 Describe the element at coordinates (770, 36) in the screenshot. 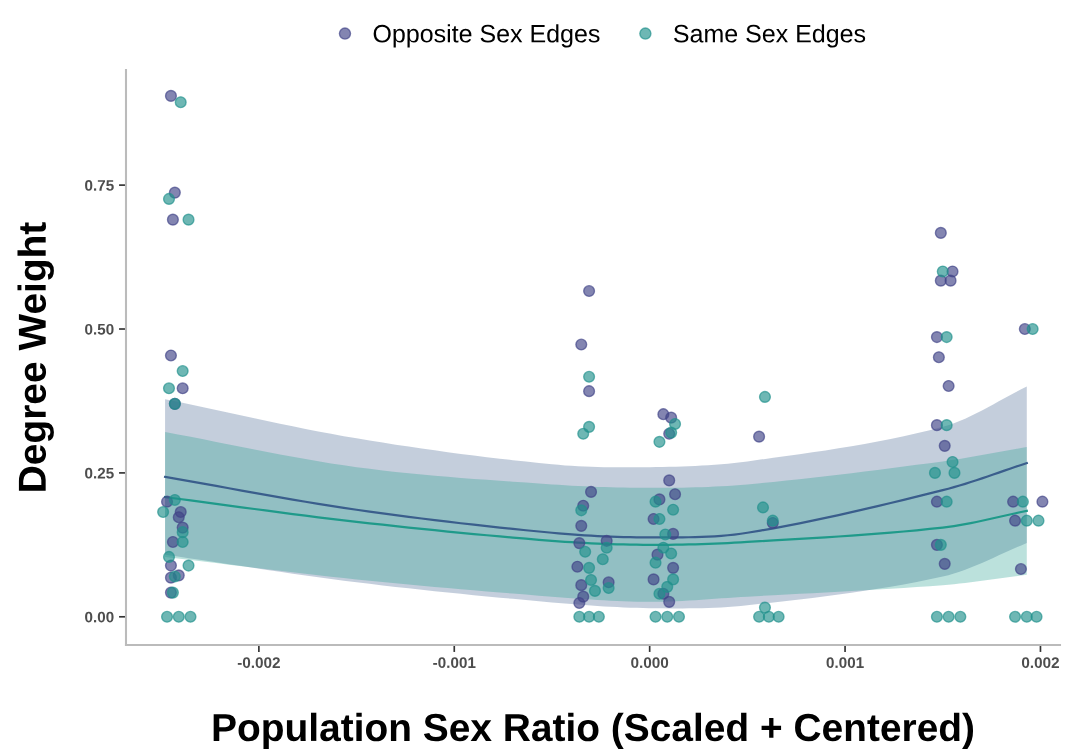

I see `legend-label: Same Sex Edges` at that location.